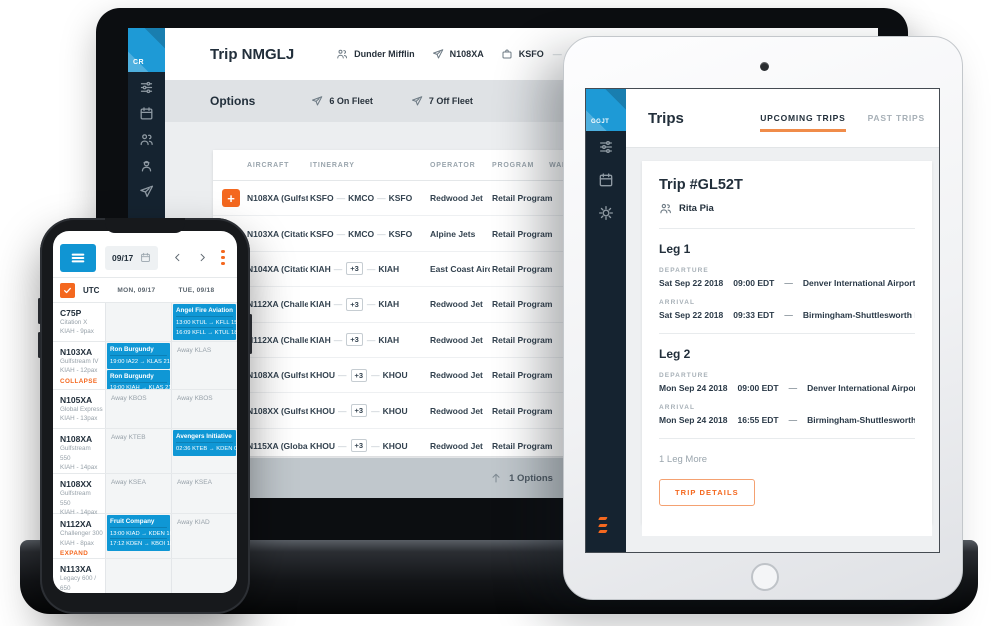 This screenshot has width=1001, height=626. I want to click on app-logo: CR, so click(146, 50).